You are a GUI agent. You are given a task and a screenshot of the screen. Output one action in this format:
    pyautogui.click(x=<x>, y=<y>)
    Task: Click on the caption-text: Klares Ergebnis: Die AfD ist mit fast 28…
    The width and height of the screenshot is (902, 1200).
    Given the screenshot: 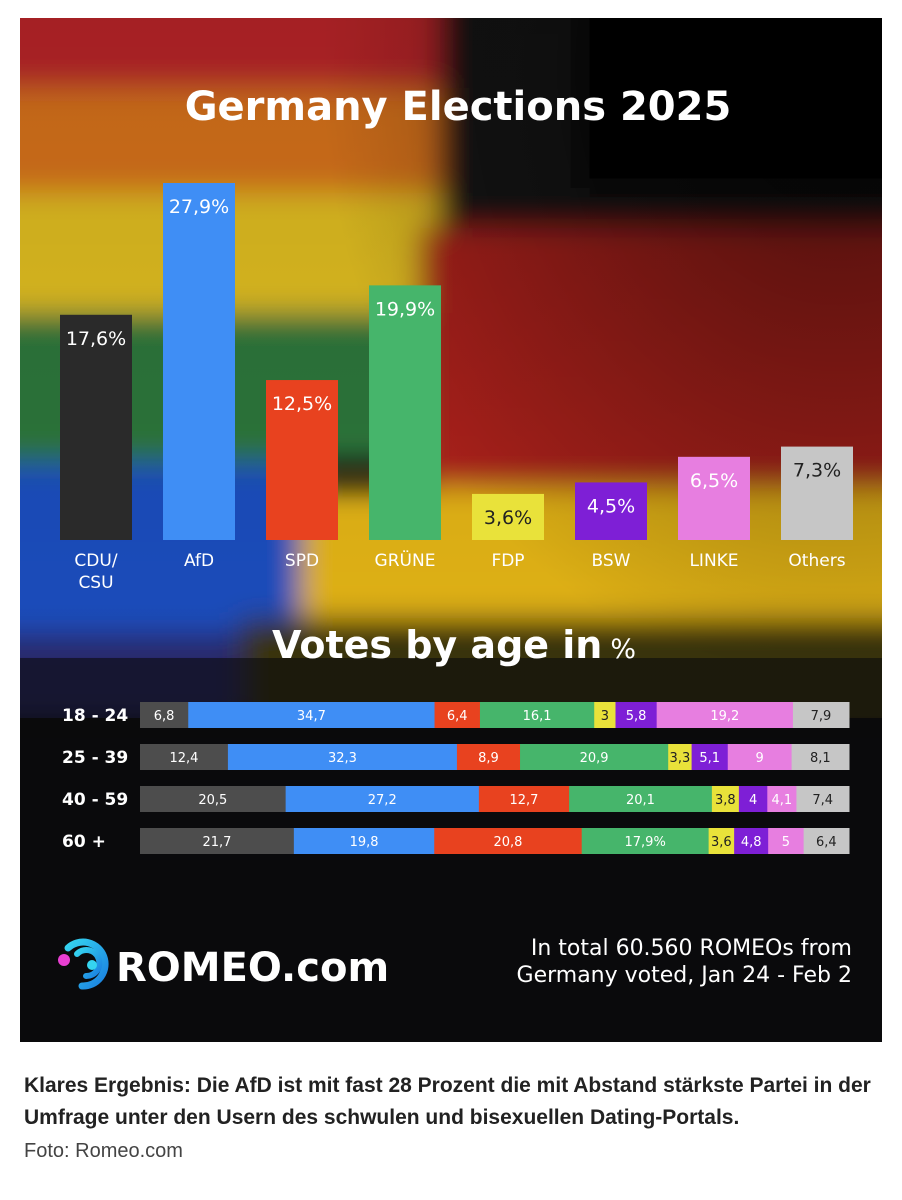 What is the action you would take?
    pyautogui.click(x=447, y=1101)
    